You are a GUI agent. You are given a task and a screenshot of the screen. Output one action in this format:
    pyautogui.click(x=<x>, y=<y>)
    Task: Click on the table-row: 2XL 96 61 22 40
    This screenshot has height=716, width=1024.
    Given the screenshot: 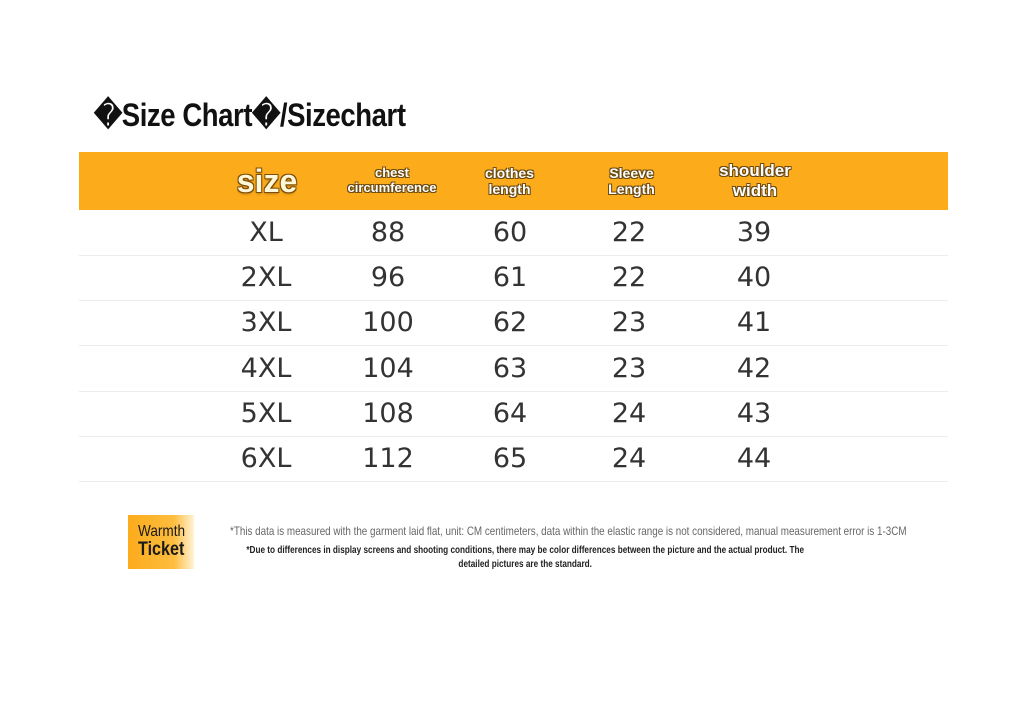 What is the action you would take?
    pyautogui.click(x=513, y=278)
    